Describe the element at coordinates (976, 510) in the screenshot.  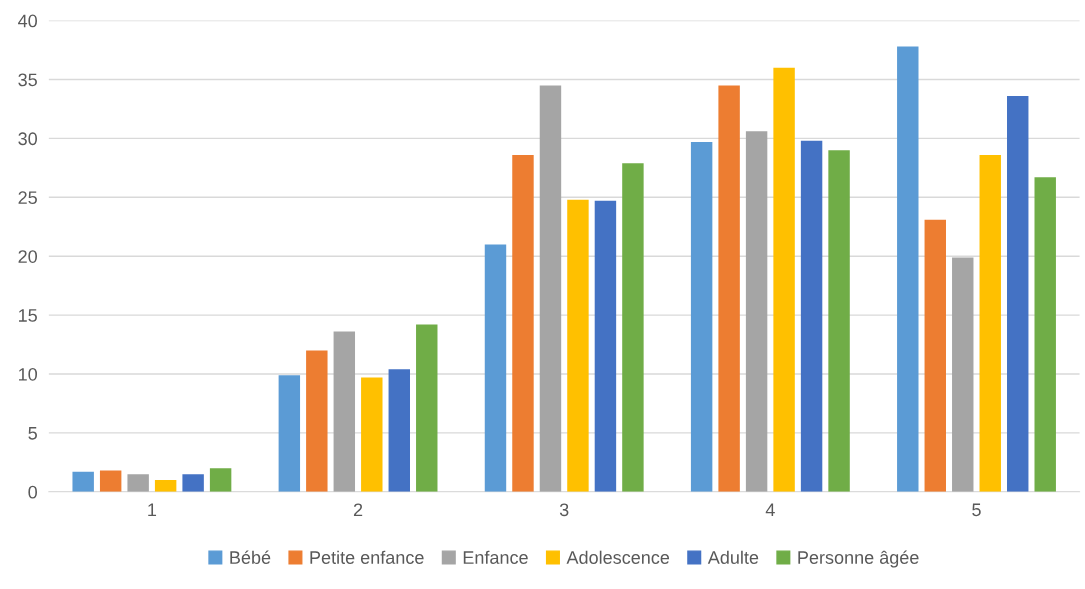
I see `x-tick-label: 5` at that location.